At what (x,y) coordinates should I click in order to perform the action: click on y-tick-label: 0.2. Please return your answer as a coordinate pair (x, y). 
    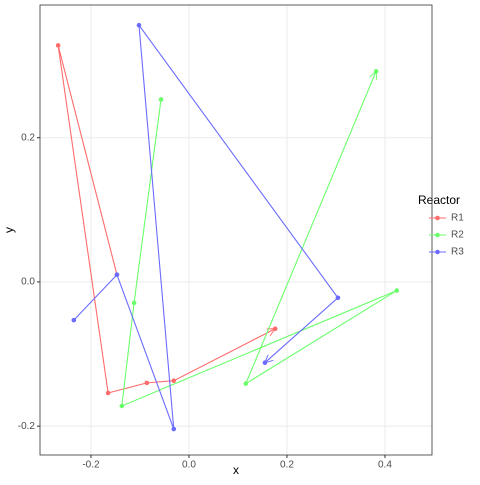
    Looking at the image, I should click on (28, 137).